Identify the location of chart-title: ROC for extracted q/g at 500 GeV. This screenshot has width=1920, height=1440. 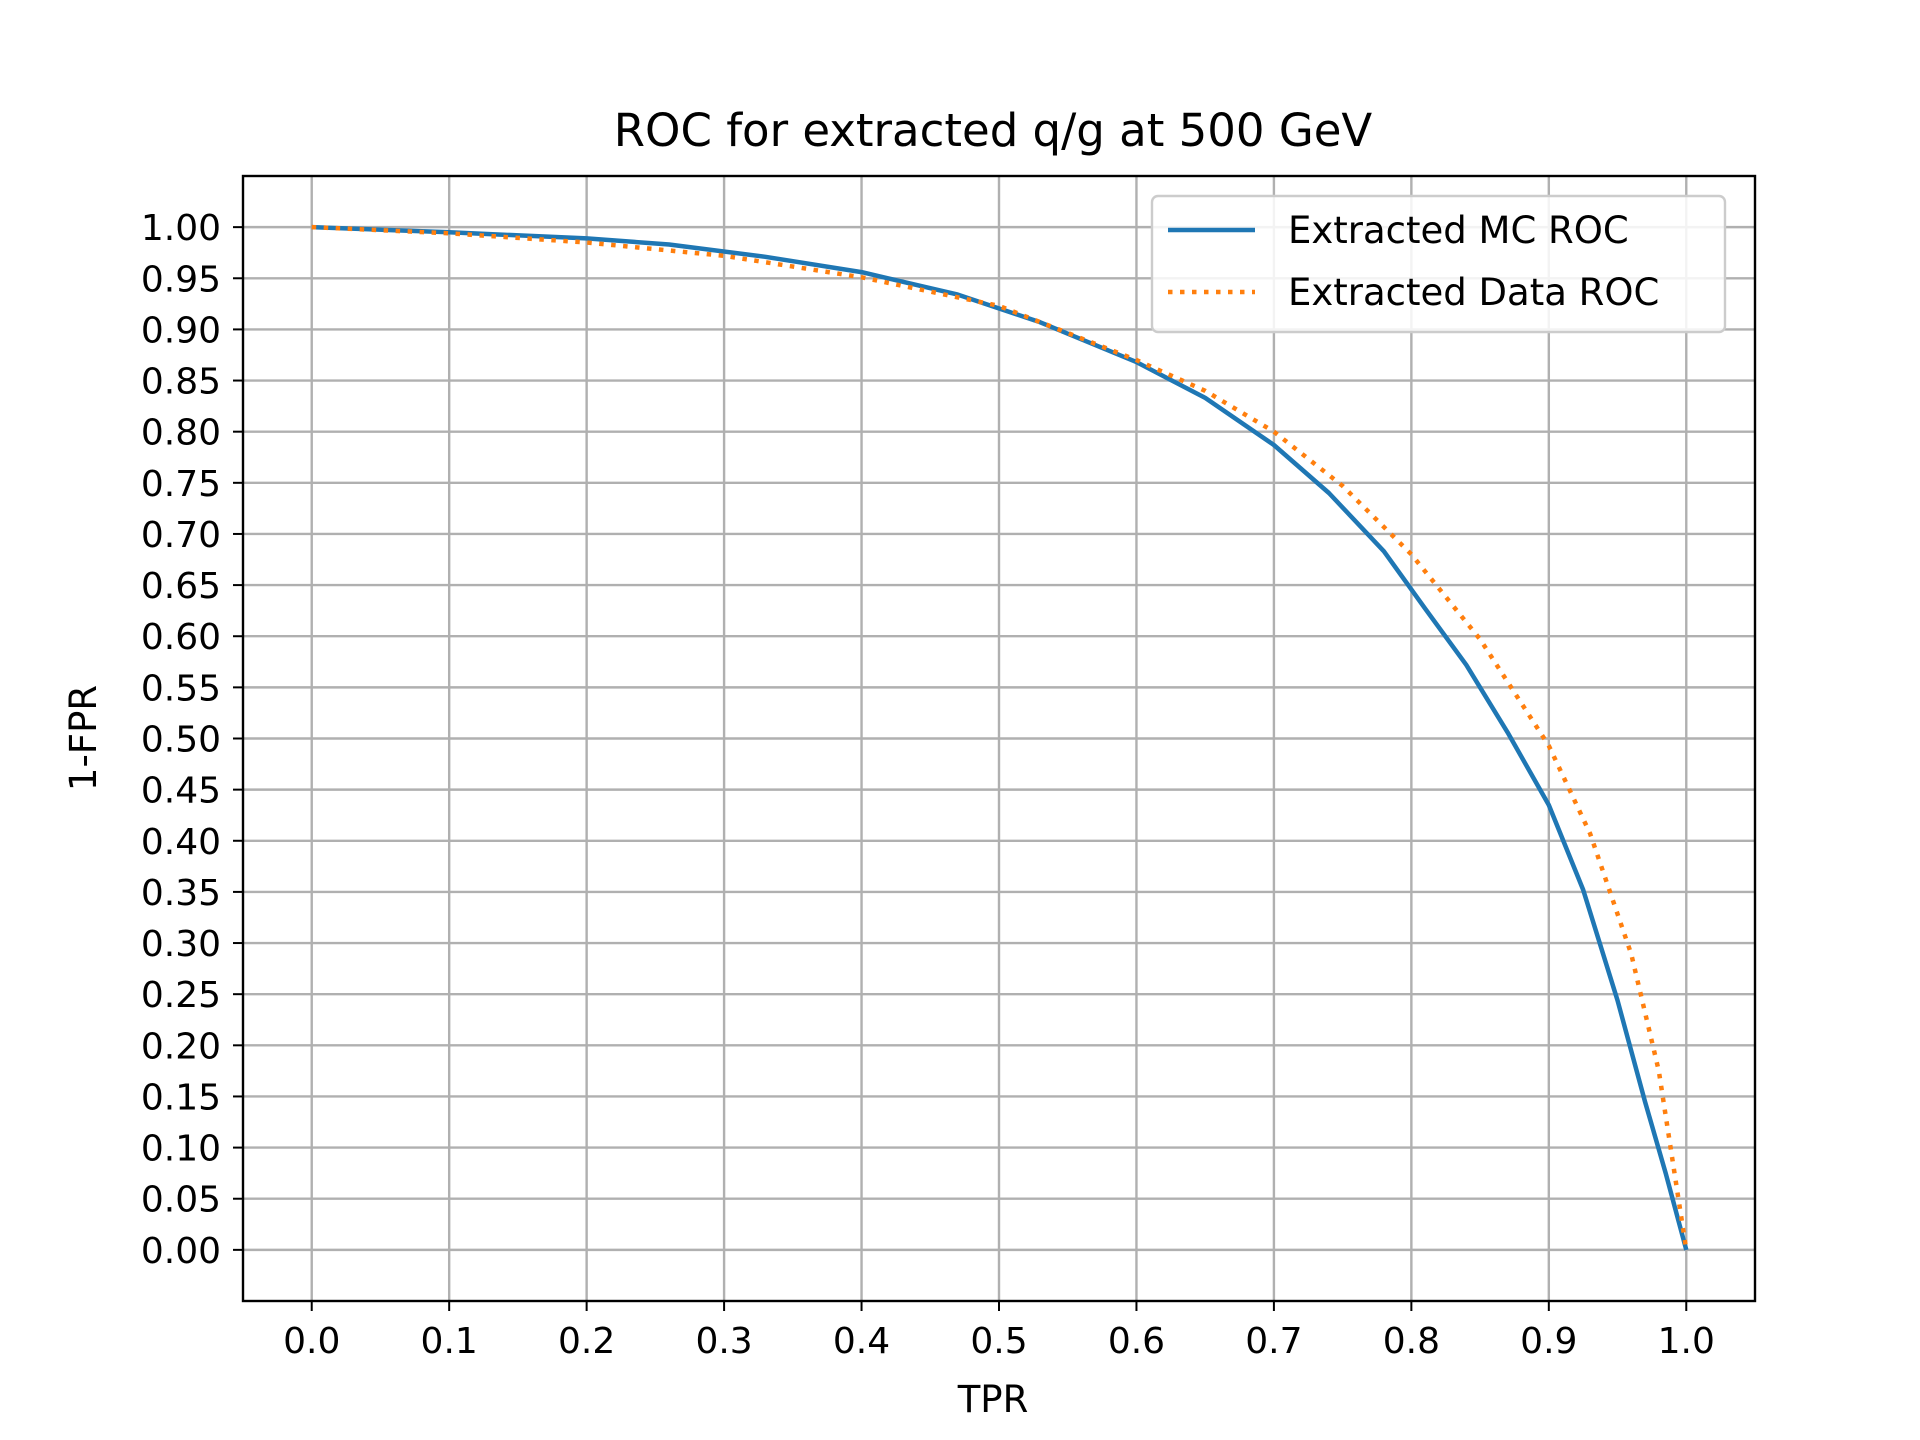
(993, 130).